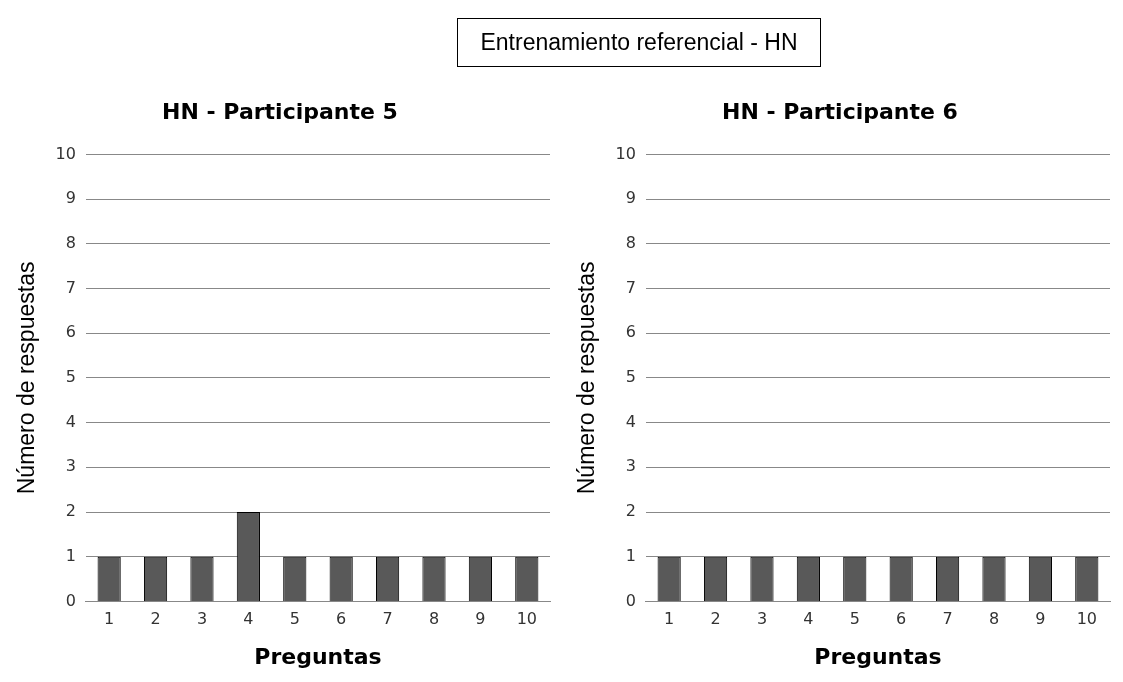 The image size is (1123, 682). I want to click on chart-title: HN - Participante 6, so click(840, 111).